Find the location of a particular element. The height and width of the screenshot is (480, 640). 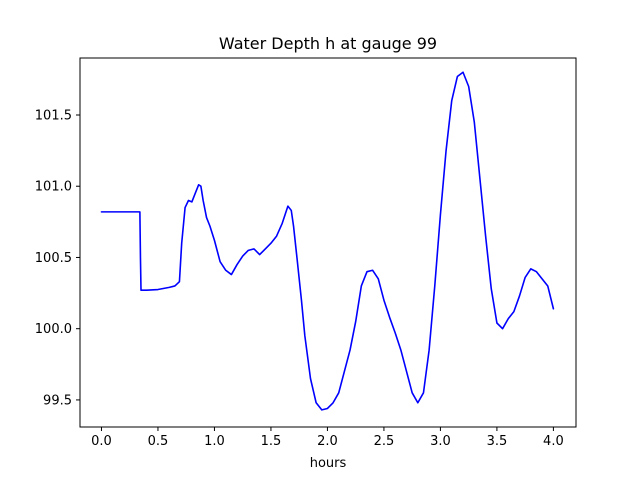

x-tick-label: 3.0 is located at coordinates (440, 441).